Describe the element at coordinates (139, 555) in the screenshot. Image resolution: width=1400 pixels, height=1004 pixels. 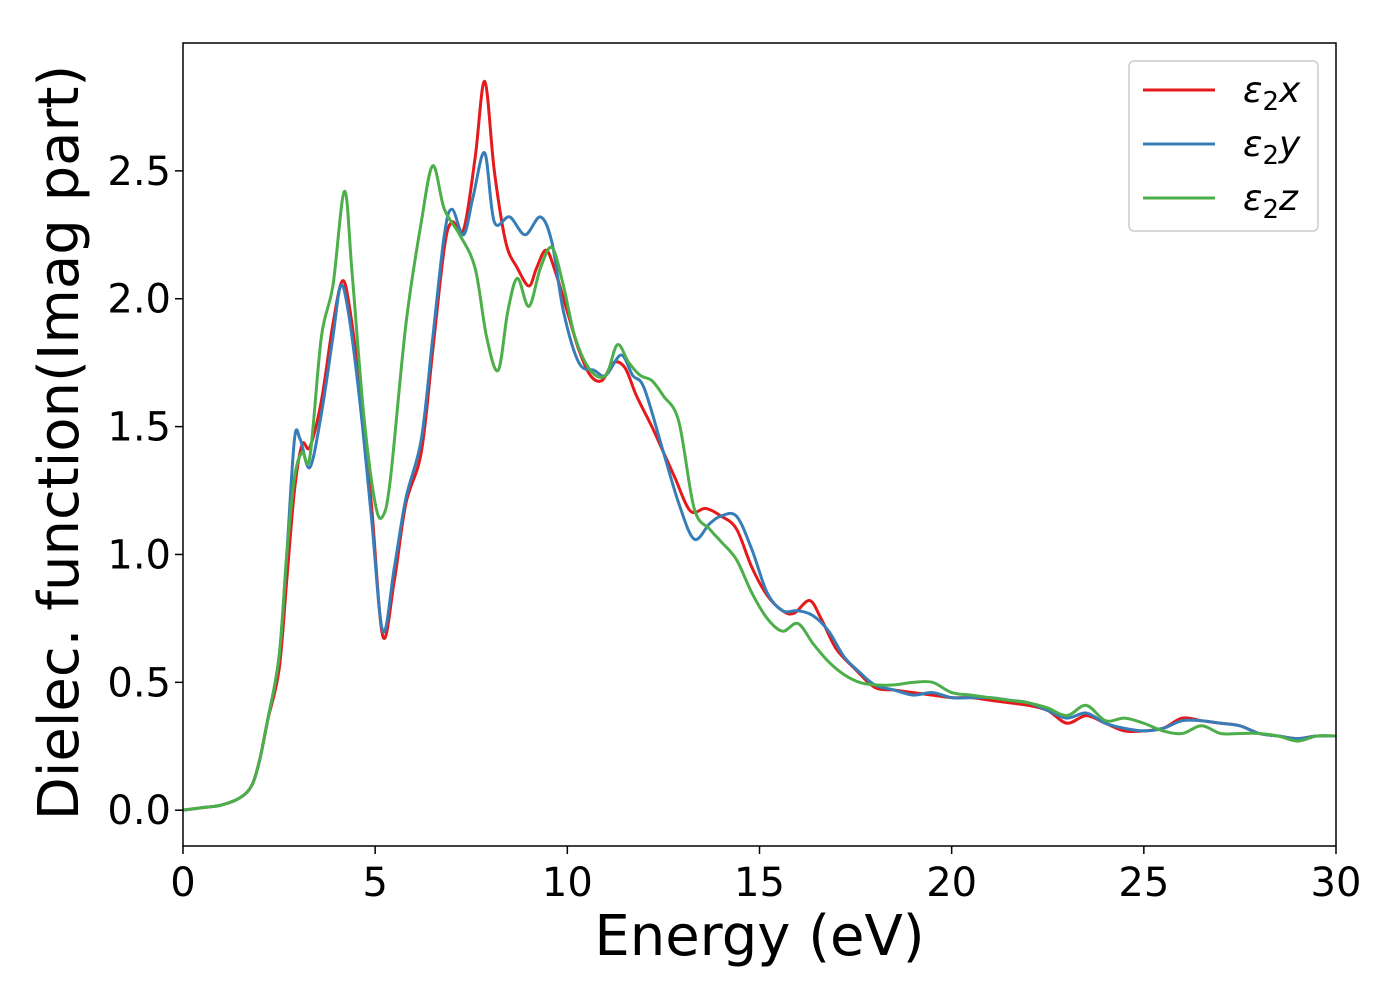
I see `y-tick-label: 1.0` at that location.